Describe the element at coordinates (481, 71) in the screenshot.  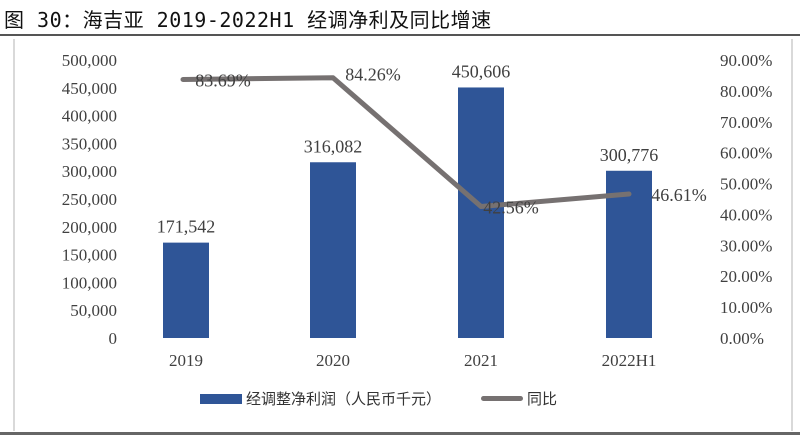
I see `bar-data-label: 450,606` at that location.